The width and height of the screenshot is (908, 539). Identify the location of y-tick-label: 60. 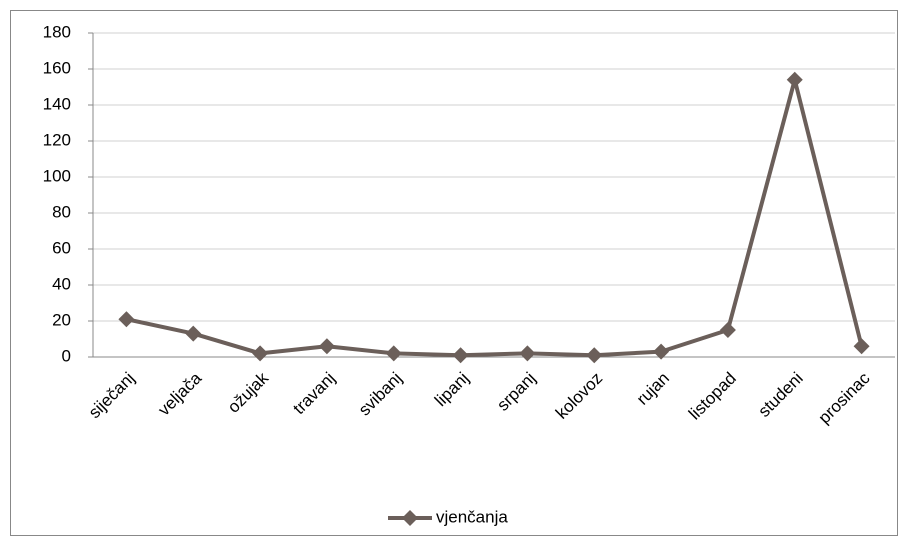
(61, 247).